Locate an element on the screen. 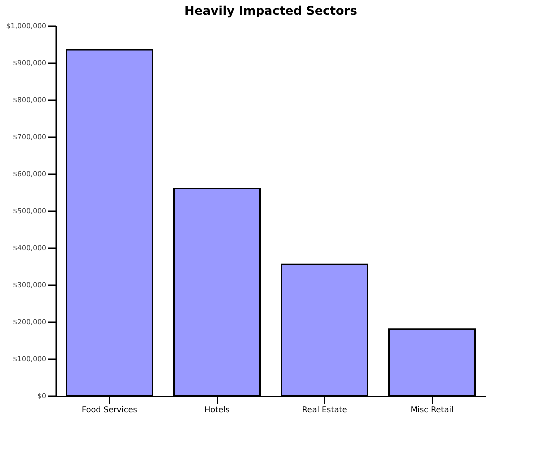 This screenshot has height=460, width=537. chart-title: Heavily Impacted Sectors is located at coordinates (271, 11).